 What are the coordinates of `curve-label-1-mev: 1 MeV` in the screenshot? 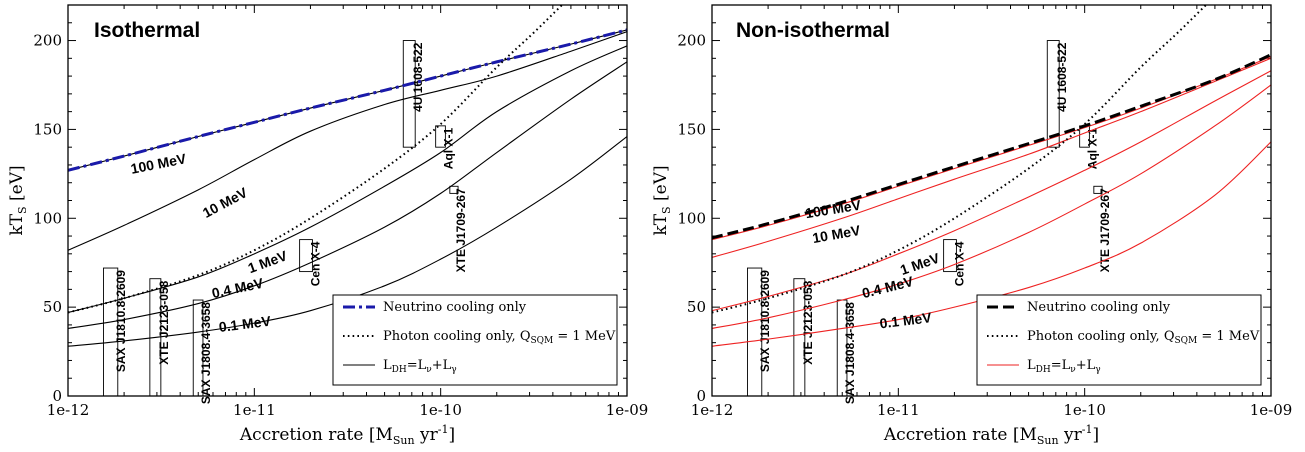 It's located at (268, 261).